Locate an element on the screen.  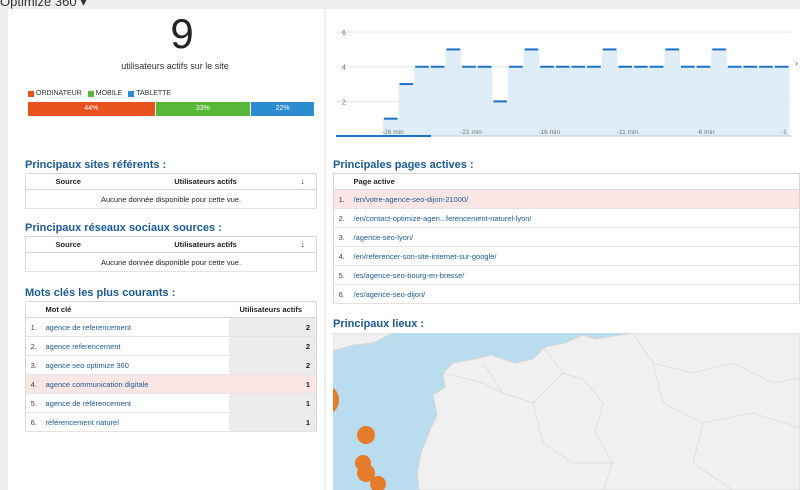
col-keyword: Mot clé is located at coordinates (135, 309).